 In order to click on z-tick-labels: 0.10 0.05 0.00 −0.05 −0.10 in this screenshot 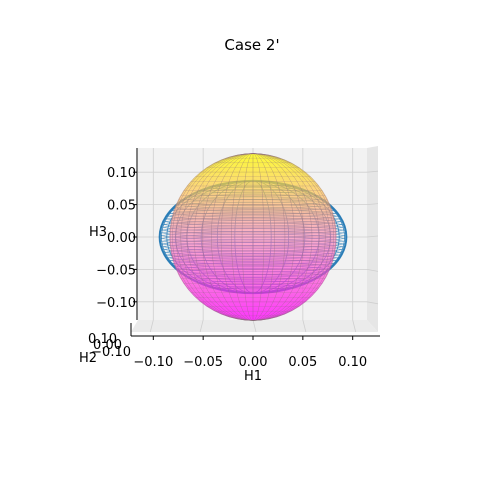, I will do `click(116, 238)`.